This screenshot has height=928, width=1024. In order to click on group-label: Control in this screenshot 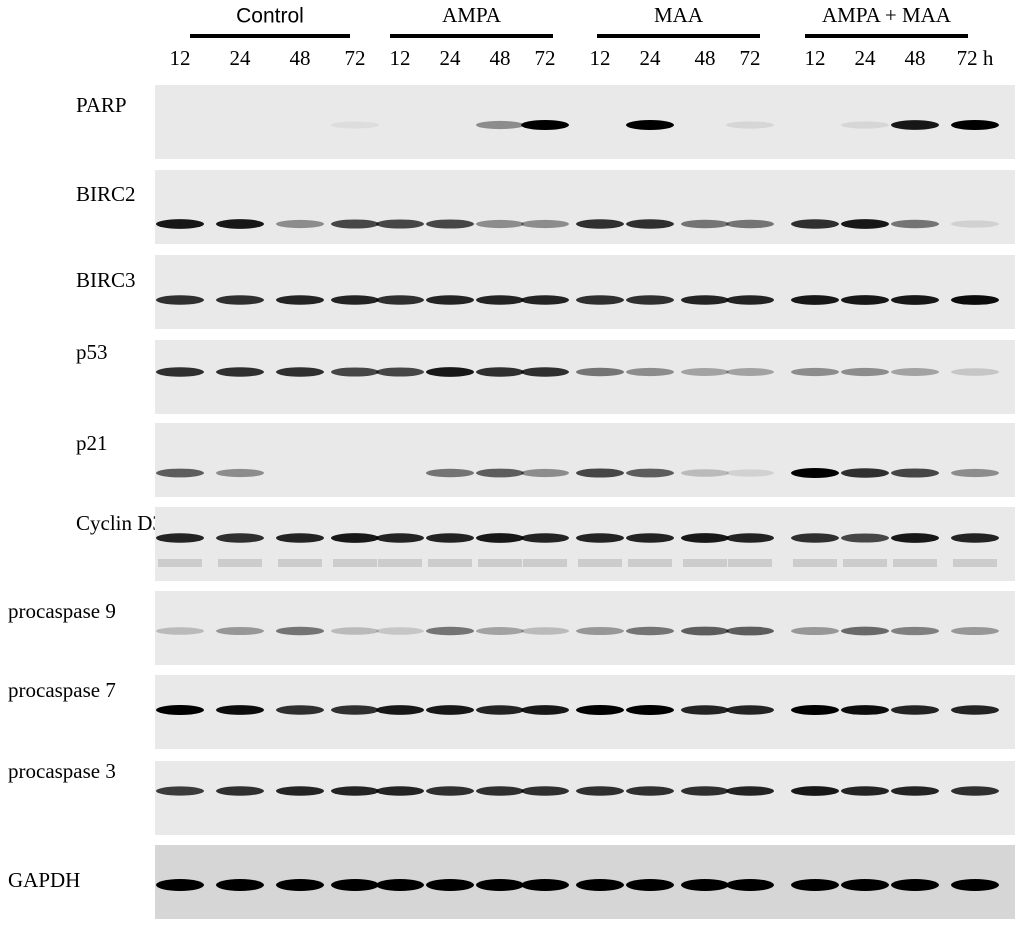, I will do `click(270, 16)`.